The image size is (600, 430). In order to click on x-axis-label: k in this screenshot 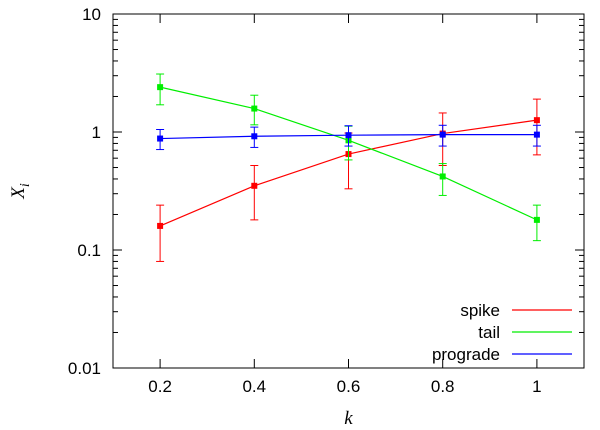, I will do `click(348, 418)`.